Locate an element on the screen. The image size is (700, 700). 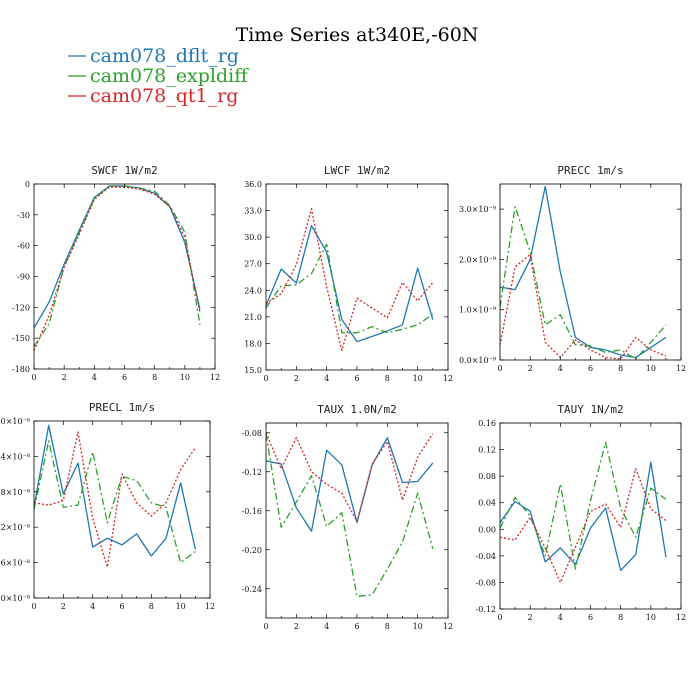
y-tick-label-swcf-0: -180 is located at coordinates (21, 369).